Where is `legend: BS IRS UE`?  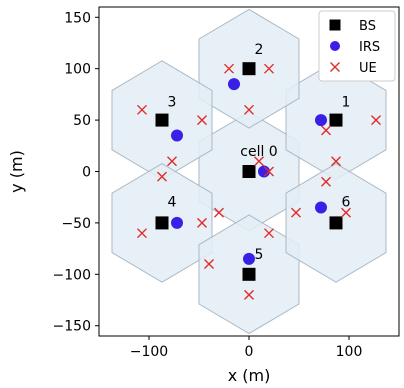 legend: BS IRS UE is located at coordinates (357, 46).